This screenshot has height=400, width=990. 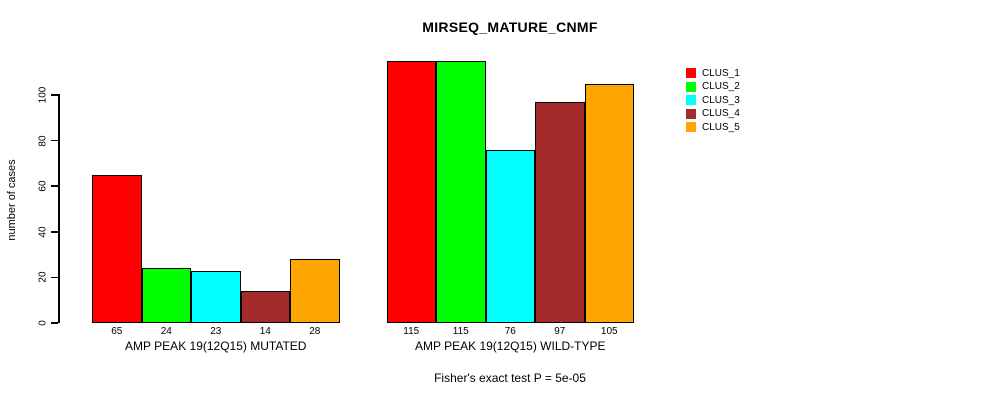 I want to click on y-axis, so click(x=59, y=208).